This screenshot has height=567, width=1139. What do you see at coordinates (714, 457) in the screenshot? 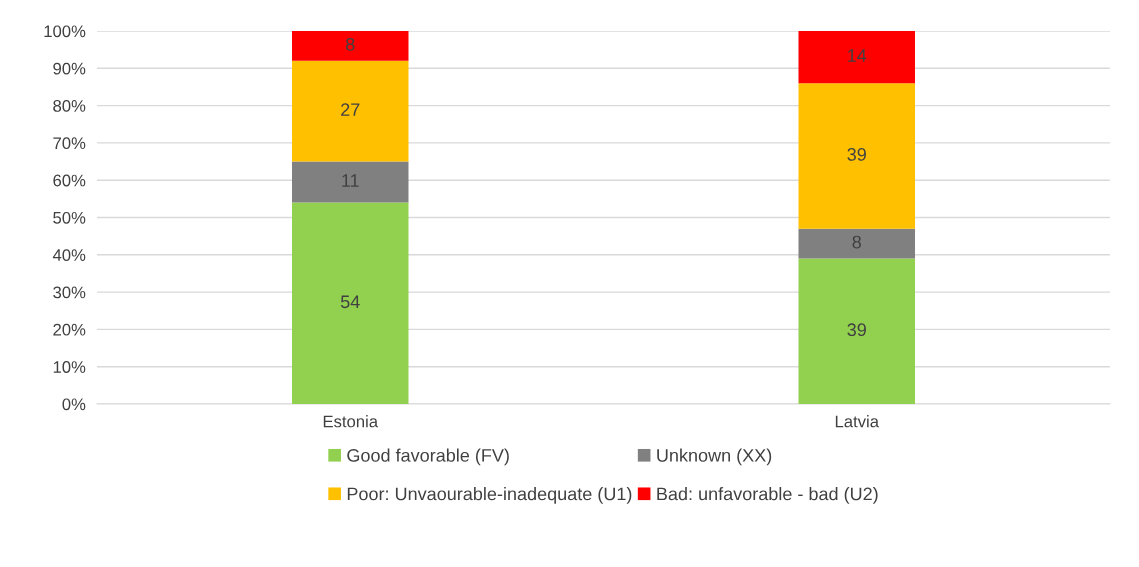
I see `legend-label: Unknown (XX)` at bounding box center [714, 457].